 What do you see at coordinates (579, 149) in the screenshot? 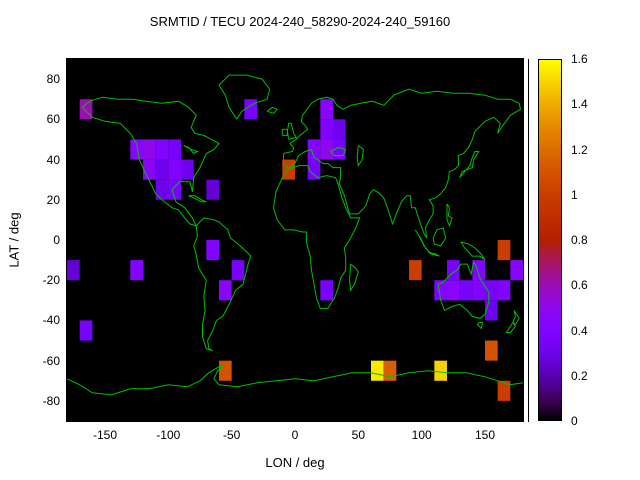
I see `colorbar-tick-label: 1.2` at bounding box center [579, 149].